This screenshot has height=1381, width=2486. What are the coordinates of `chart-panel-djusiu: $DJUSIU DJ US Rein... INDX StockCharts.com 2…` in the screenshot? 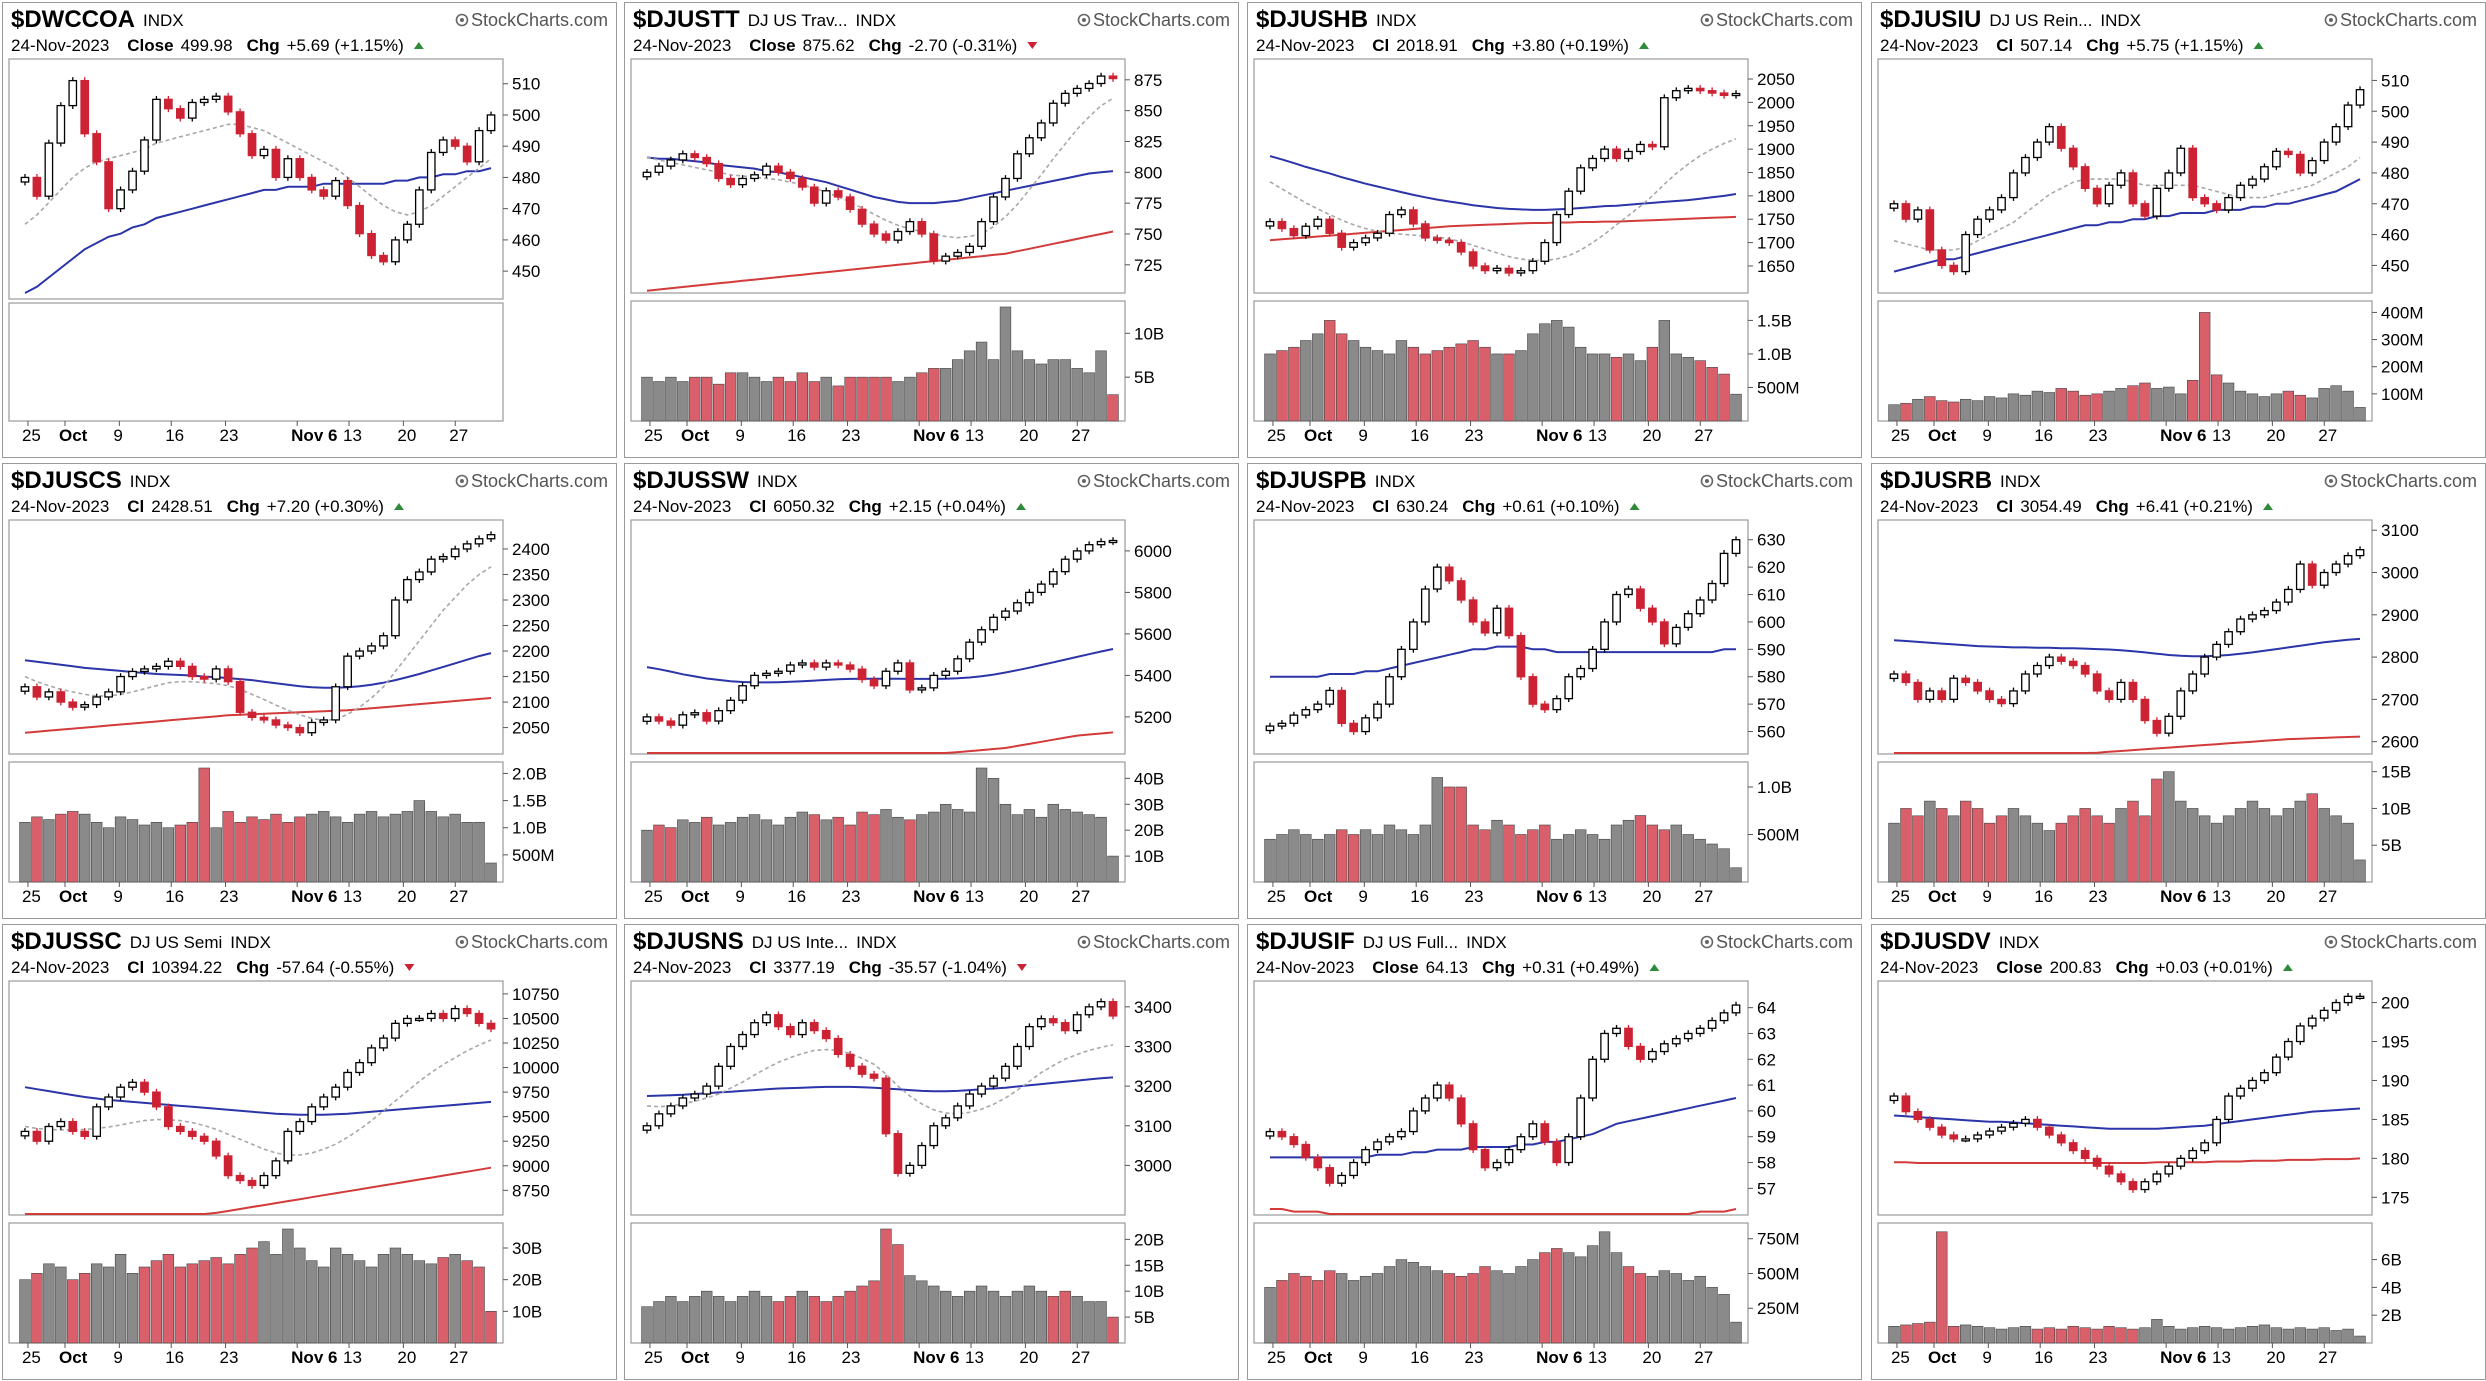 It's located at (2178, 230).